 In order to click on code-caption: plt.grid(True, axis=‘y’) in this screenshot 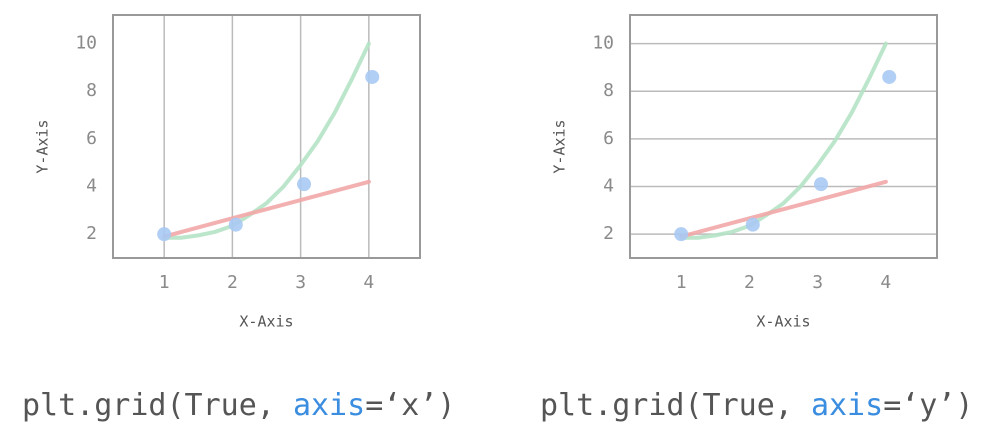, I will do `click(757, 405)`.